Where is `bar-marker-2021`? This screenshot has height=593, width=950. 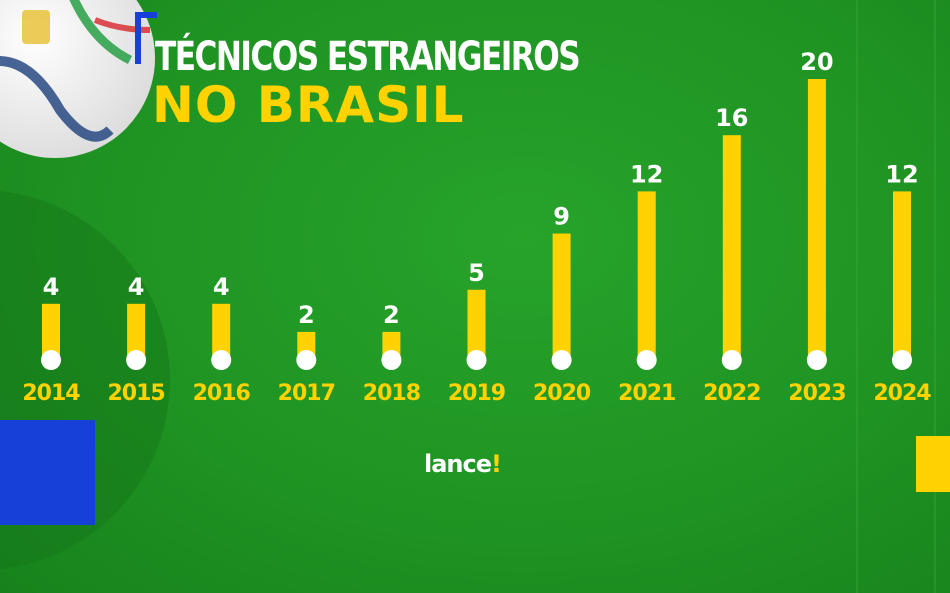 bar-marker-2021 is located at coordinates (646, 360).